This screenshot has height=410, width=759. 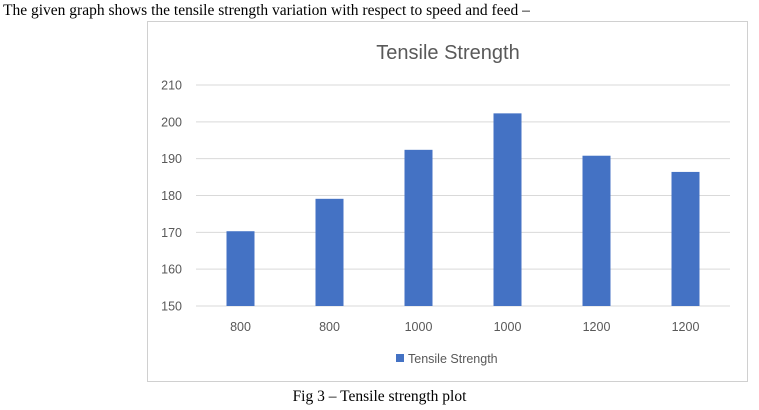 I want to click on x-axis-tick-labels: 800 800 1000 1000 1200 1200, so click(x=464, y=327).